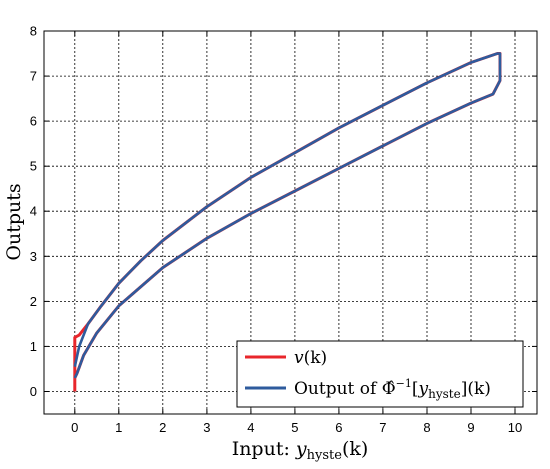  I want to click on y-tick-label-5: 5, so click(33, 166).